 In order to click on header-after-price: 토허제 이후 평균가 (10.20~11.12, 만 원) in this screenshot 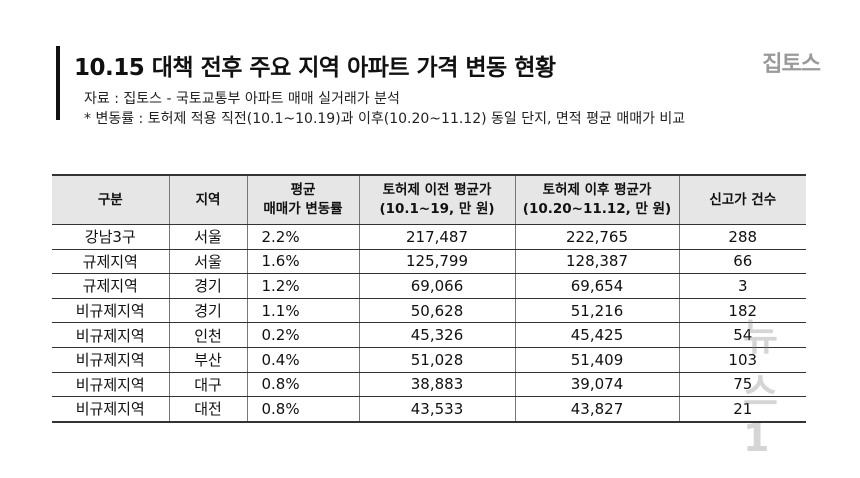, I will do `click(596, 199)`.